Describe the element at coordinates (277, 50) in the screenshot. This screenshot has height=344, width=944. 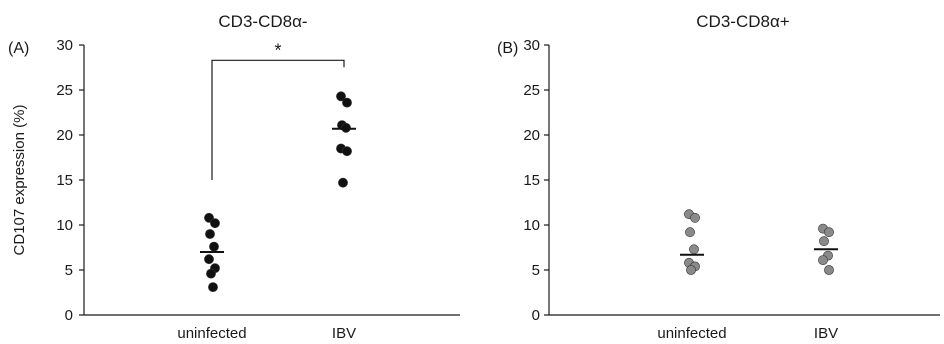
I see `significance-marker: *` at that location.